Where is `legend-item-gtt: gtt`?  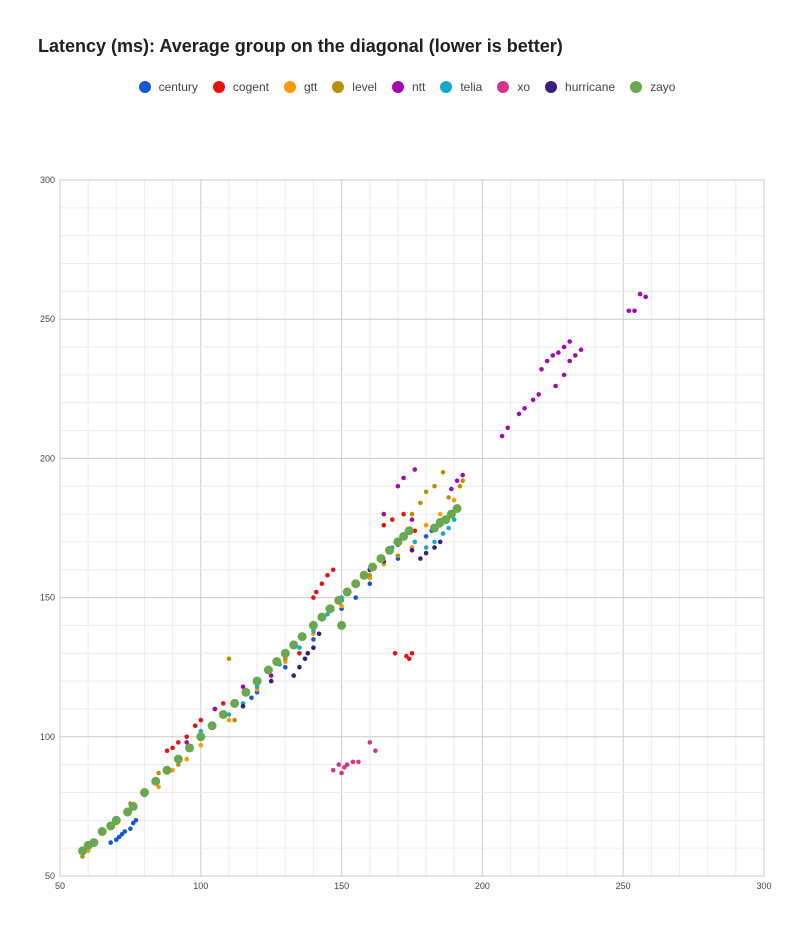
legend-item-gtt: gtt is located at coordinates (300, 87).